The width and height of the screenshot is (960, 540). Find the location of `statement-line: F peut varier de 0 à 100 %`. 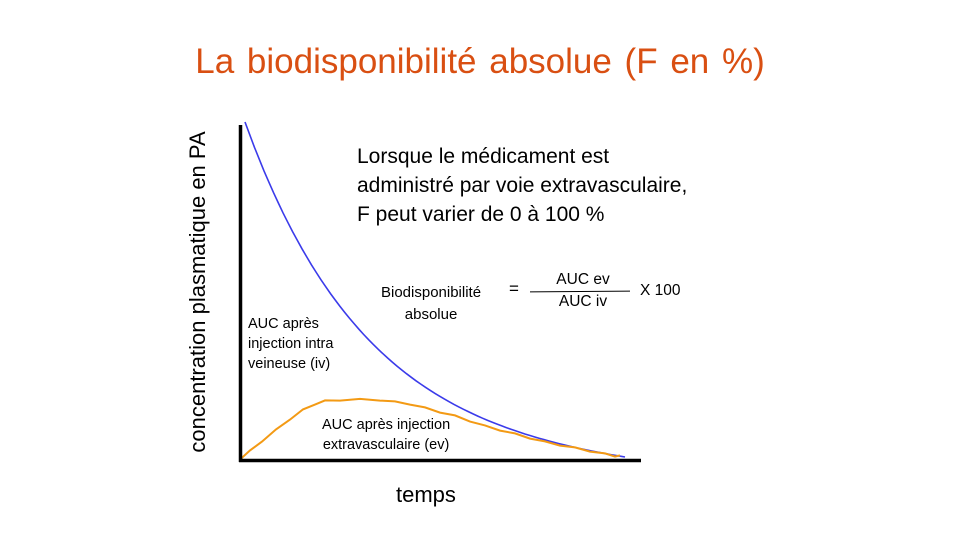

statement-line: F peut varier de 0 à 100 % is located at coordinates (481, 214).